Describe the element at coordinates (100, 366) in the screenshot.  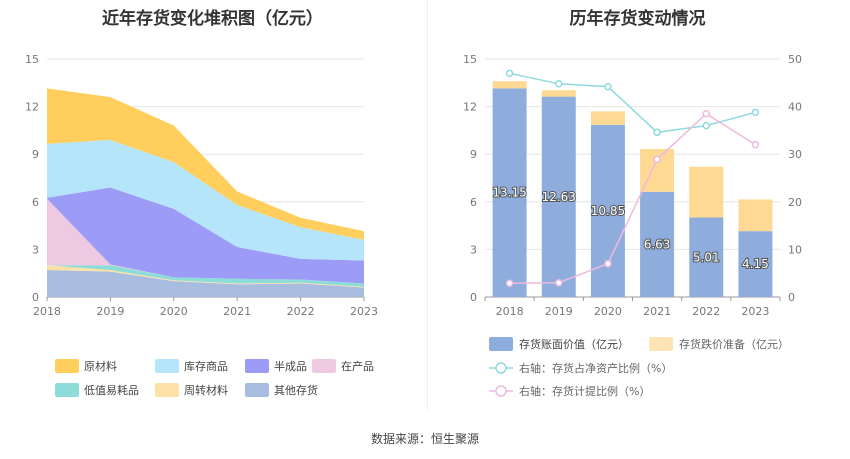
I see `legend-label: 原材料` at that location.